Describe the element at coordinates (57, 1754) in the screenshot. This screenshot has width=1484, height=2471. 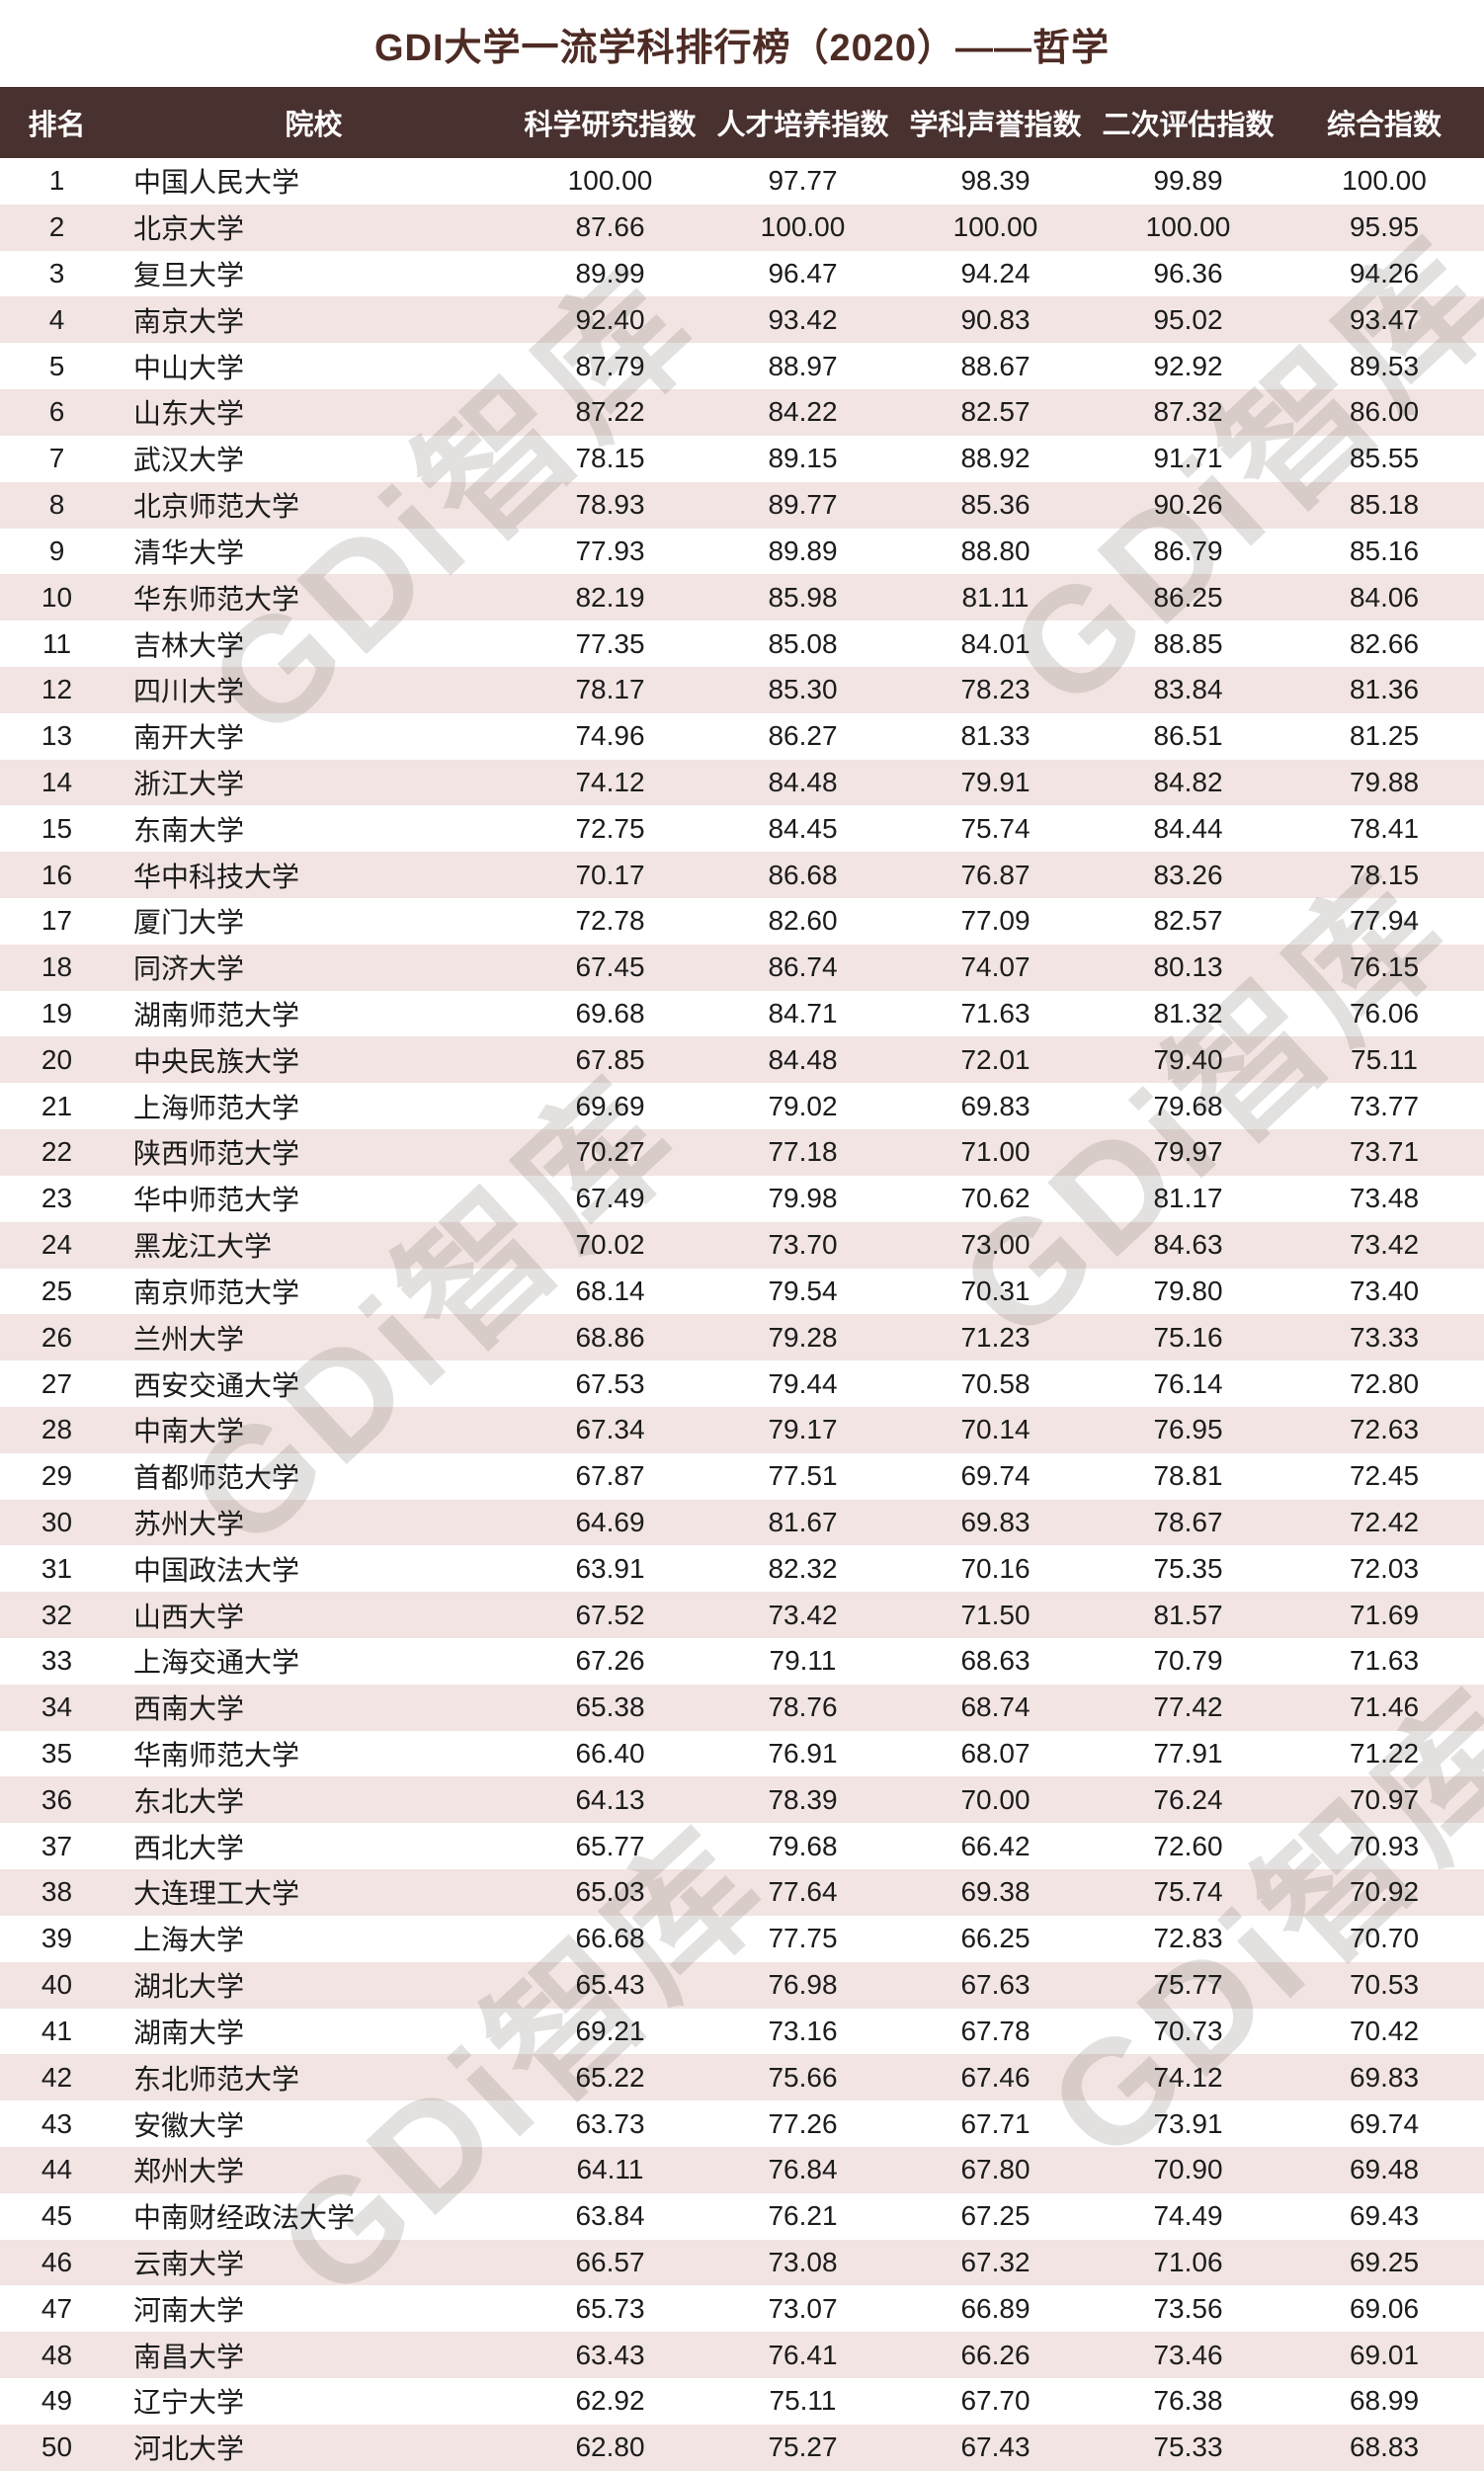
I see `rank-cell: 35` at that location.